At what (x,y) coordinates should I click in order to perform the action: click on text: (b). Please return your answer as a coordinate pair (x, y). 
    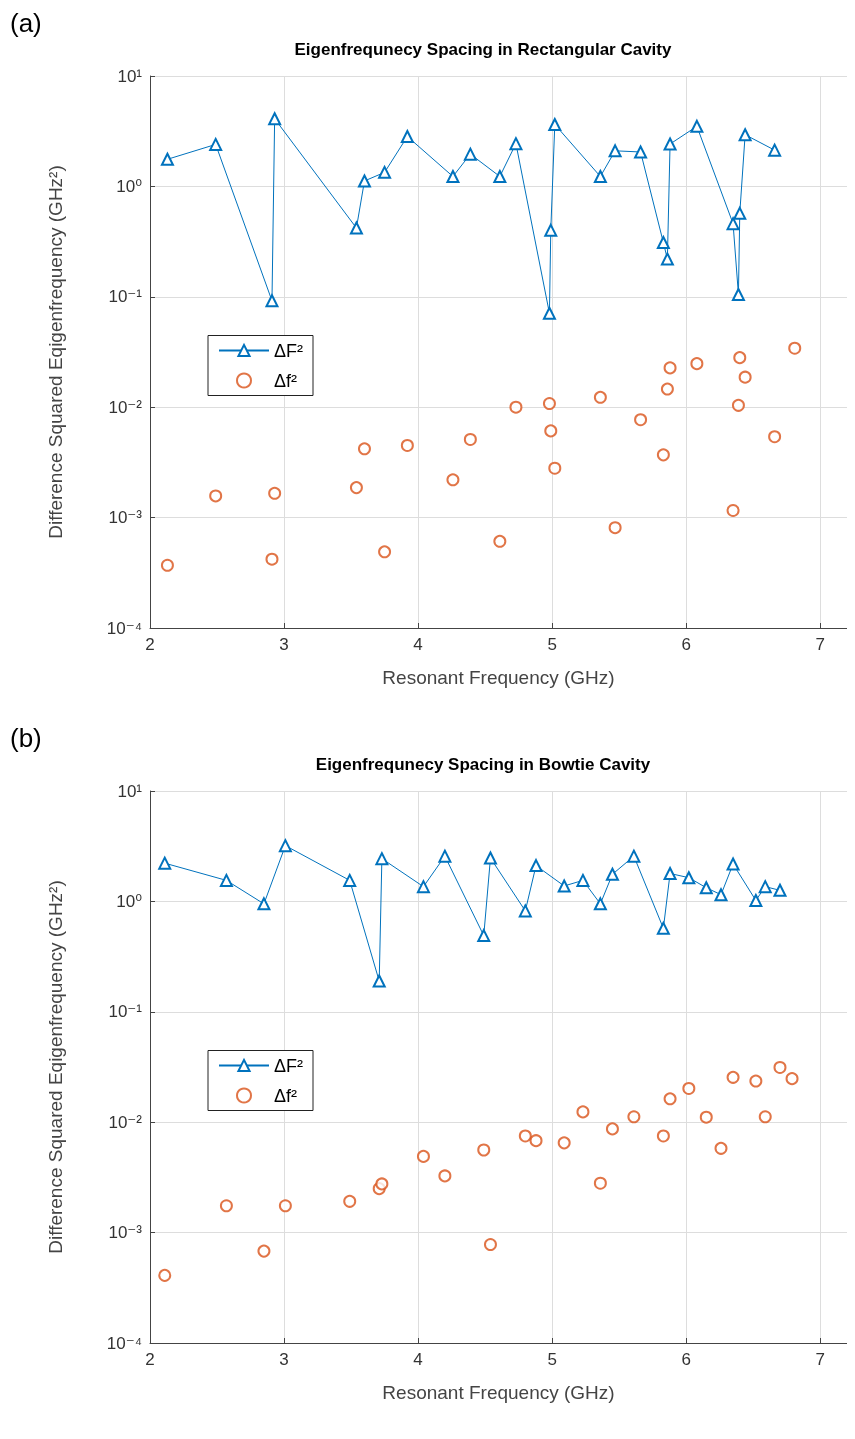
    Looking at the image, I should click on (26, 738).